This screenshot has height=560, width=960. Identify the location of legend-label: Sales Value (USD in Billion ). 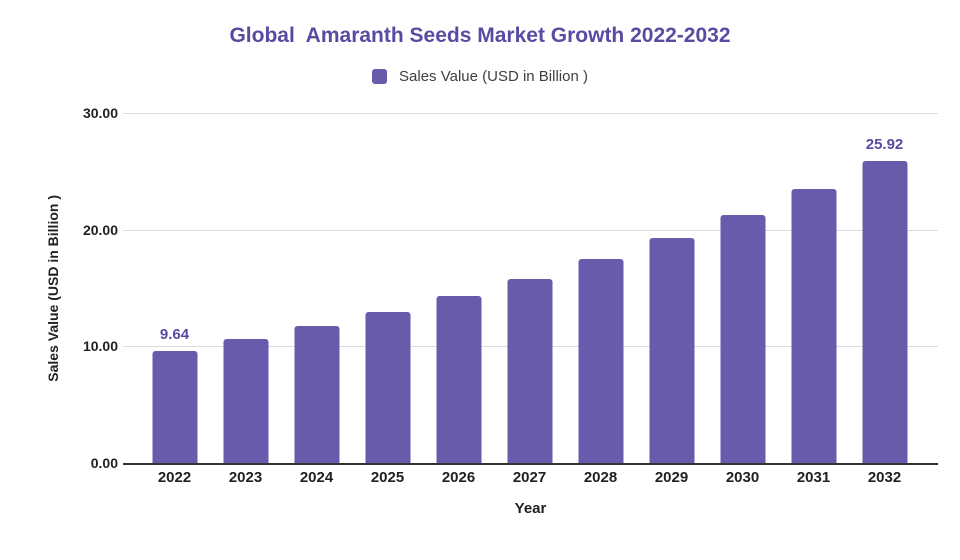
(493, 76).